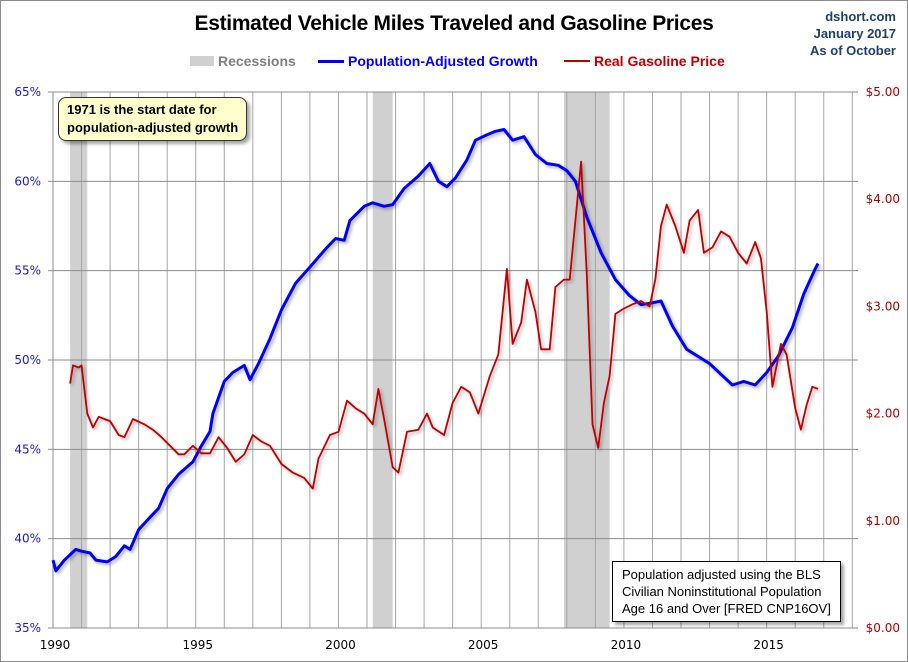 This screenshot has height=662, width=908. Describe the element at coordinates (483, 645) in the screenshot. I see `x-tick-label: 2005` at that location.